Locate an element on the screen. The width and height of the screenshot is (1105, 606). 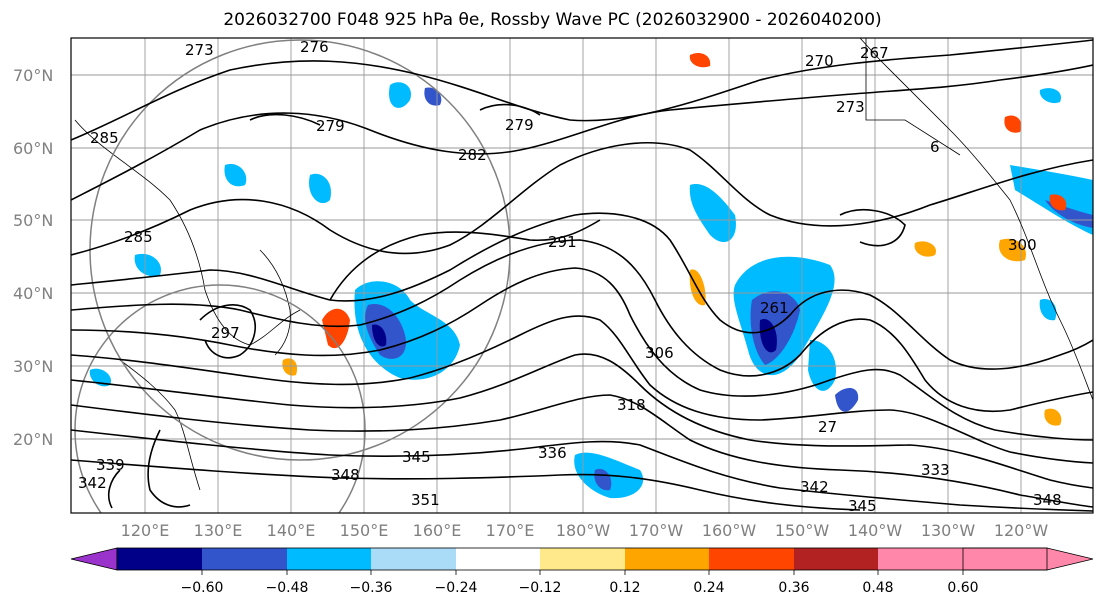
colorbar-tick-label: 0.60 is located at coordinates (962, 588).